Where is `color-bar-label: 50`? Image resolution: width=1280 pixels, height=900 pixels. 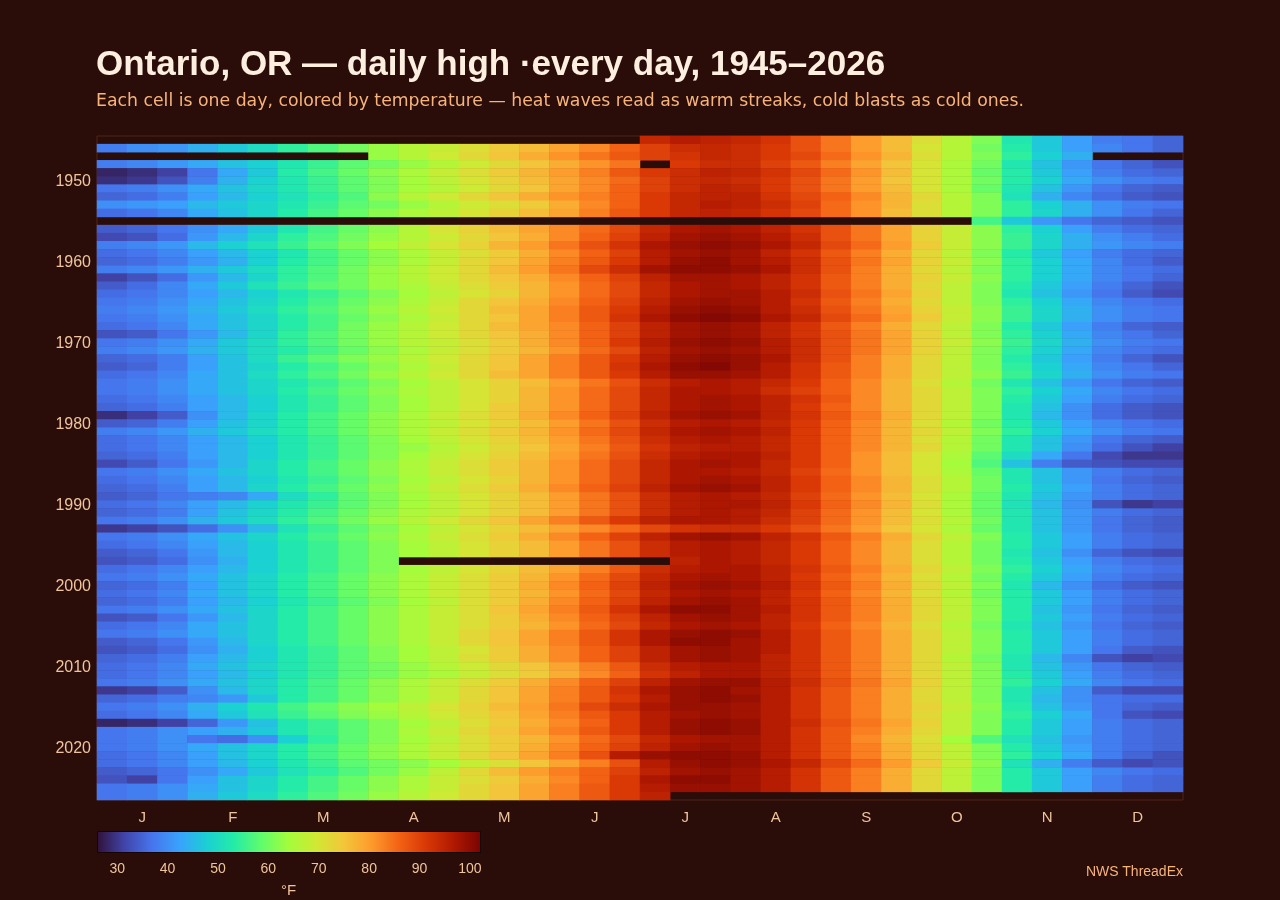 color-bar-label: 50 is located at coordinates (218, 868).